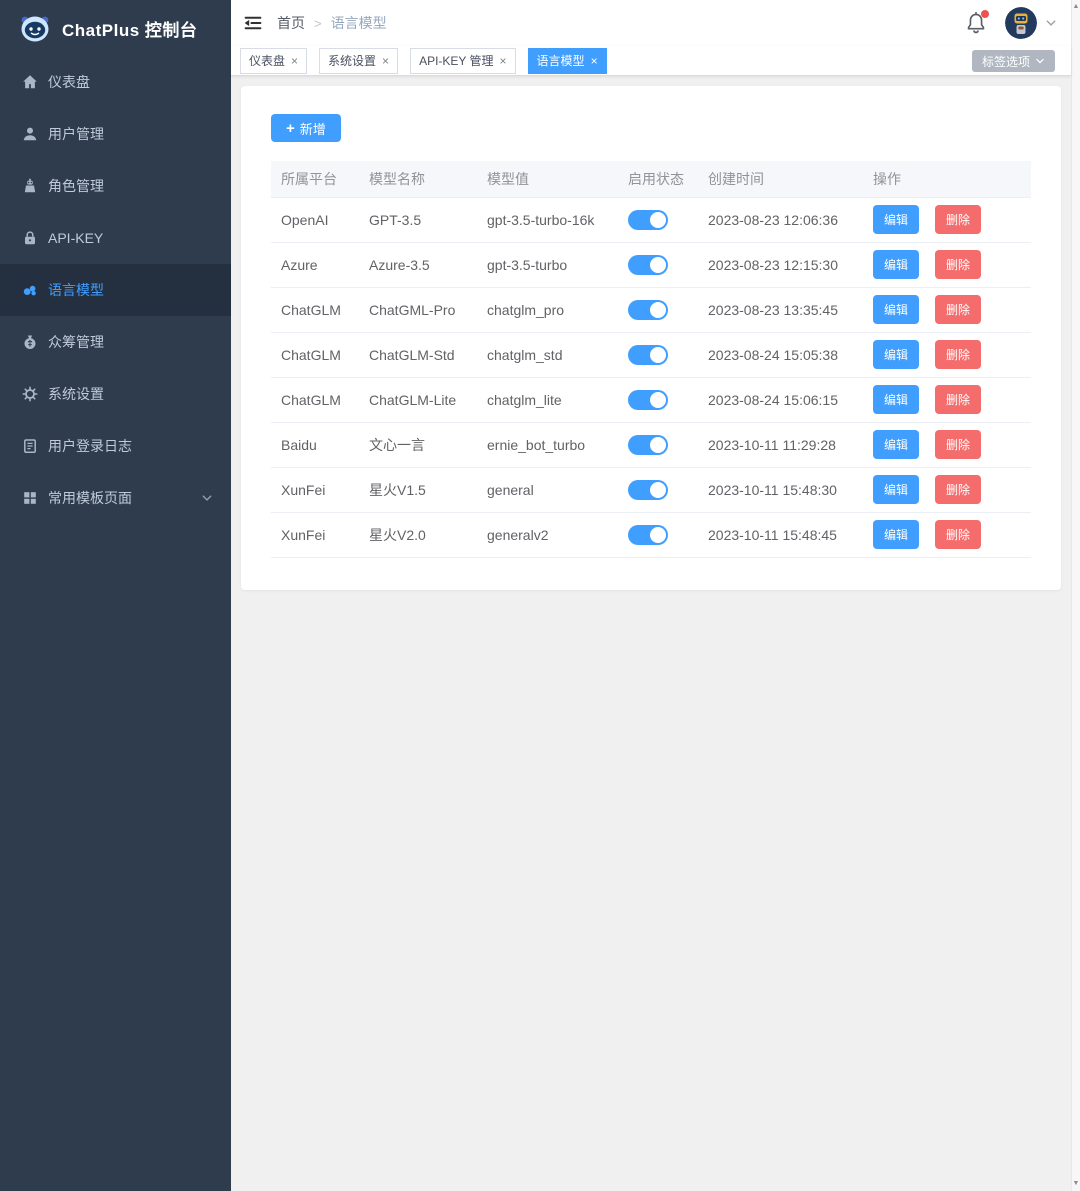 Image resolution: width=1080 pixels, height=1191 pixels. Describe the element at coordinates (456, 61) in the screenshot. I see `tab-label: API-KEY 管理` at that location.